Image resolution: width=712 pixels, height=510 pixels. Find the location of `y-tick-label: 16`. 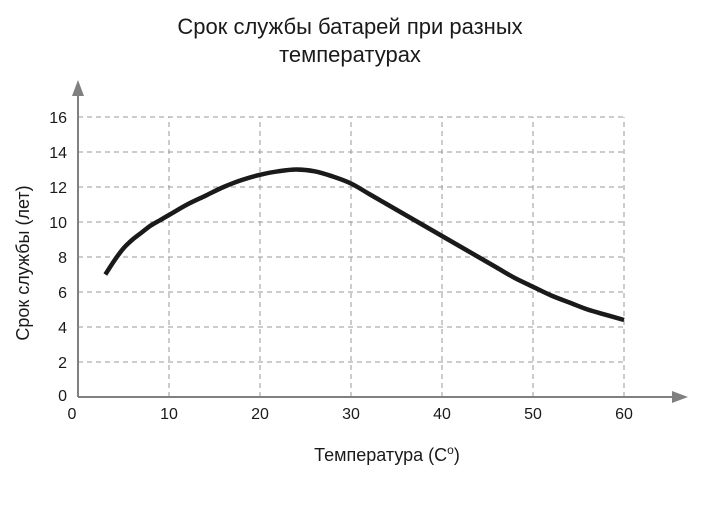

y-tick-label: 16 is located at coordinates (58, 118).